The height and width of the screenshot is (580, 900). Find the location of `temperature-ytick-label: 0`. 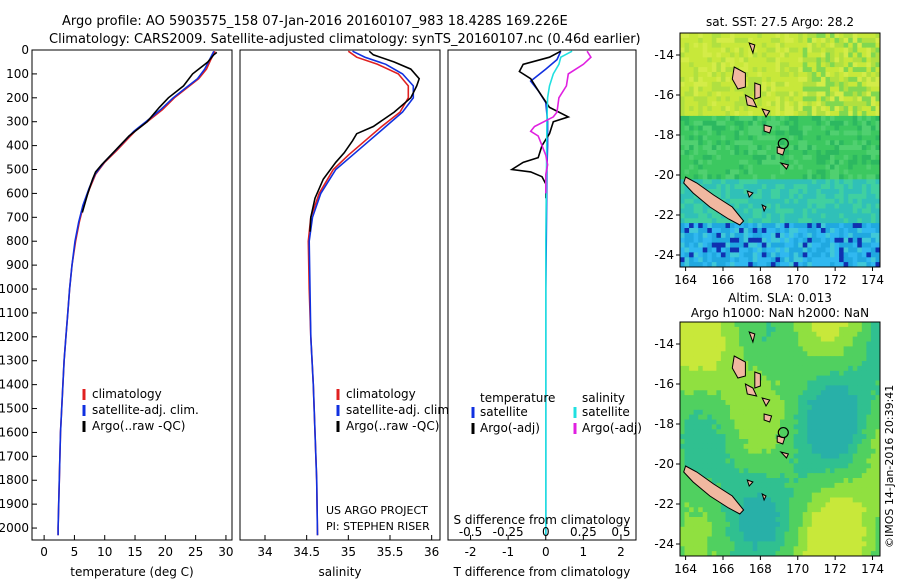

temperature-ytick-label: 0 is located at coordinates (25, 50).